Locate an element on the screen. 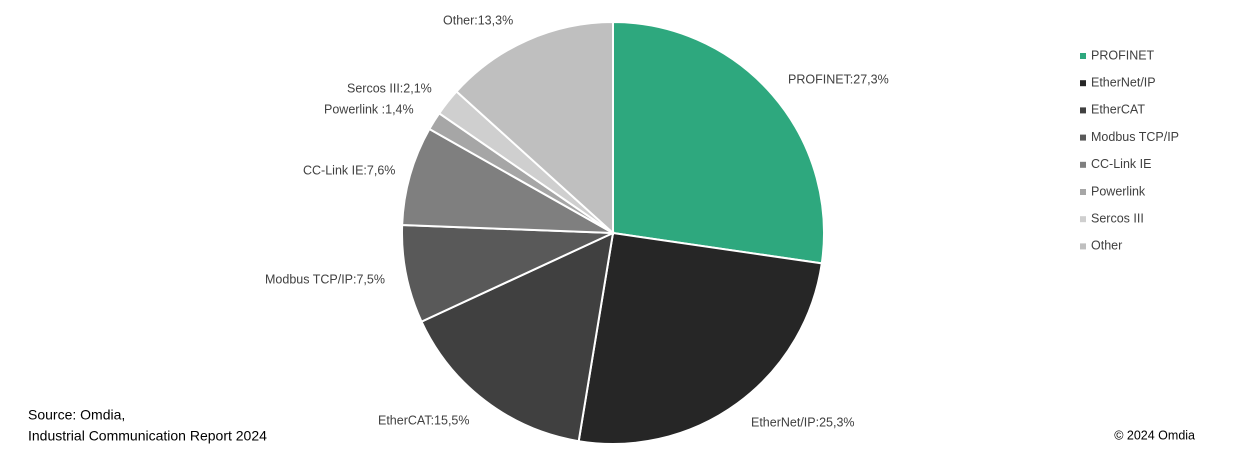 This screenshot has width=1247, height=470. data-label: EtherNet/IP:25,3% is located at coordinates (803, 422).